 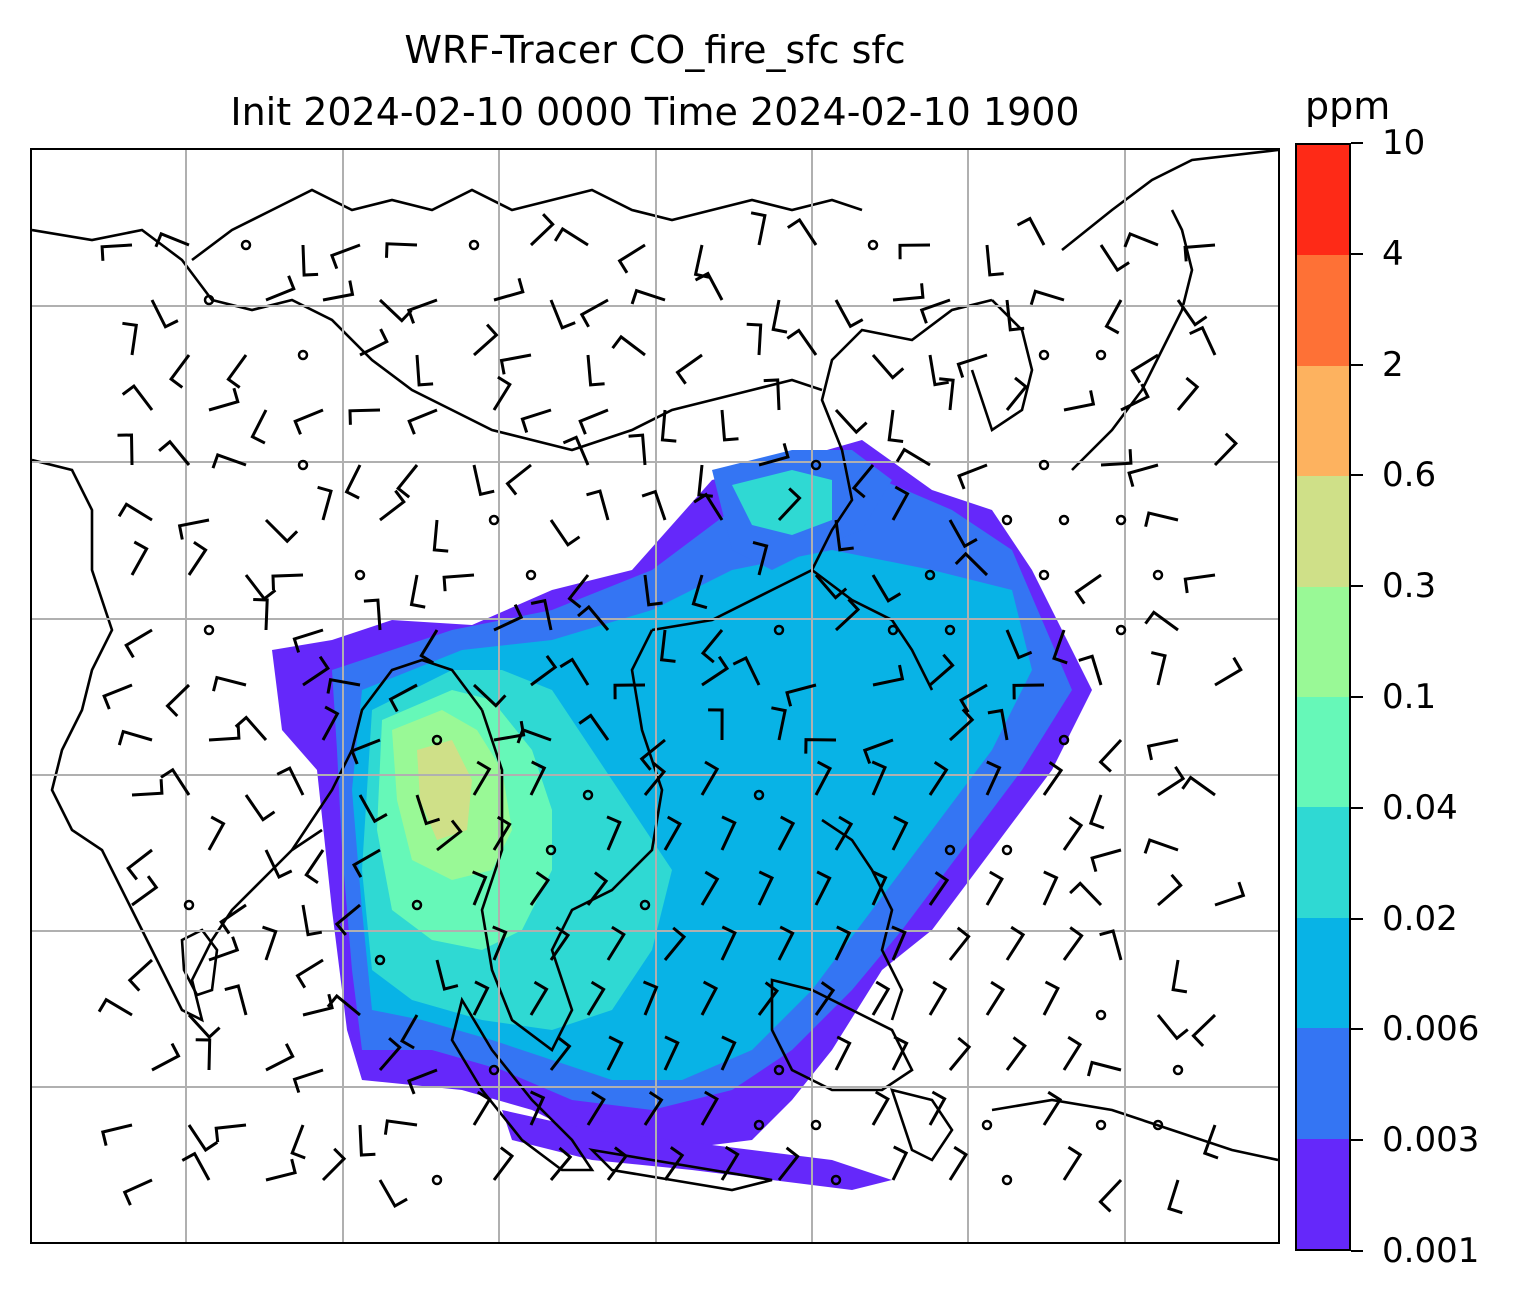 What do you see at coordinates (1323, 1193) in the screenshot?
I see `colorbar-segment` at bounding box center [1323, 1193].